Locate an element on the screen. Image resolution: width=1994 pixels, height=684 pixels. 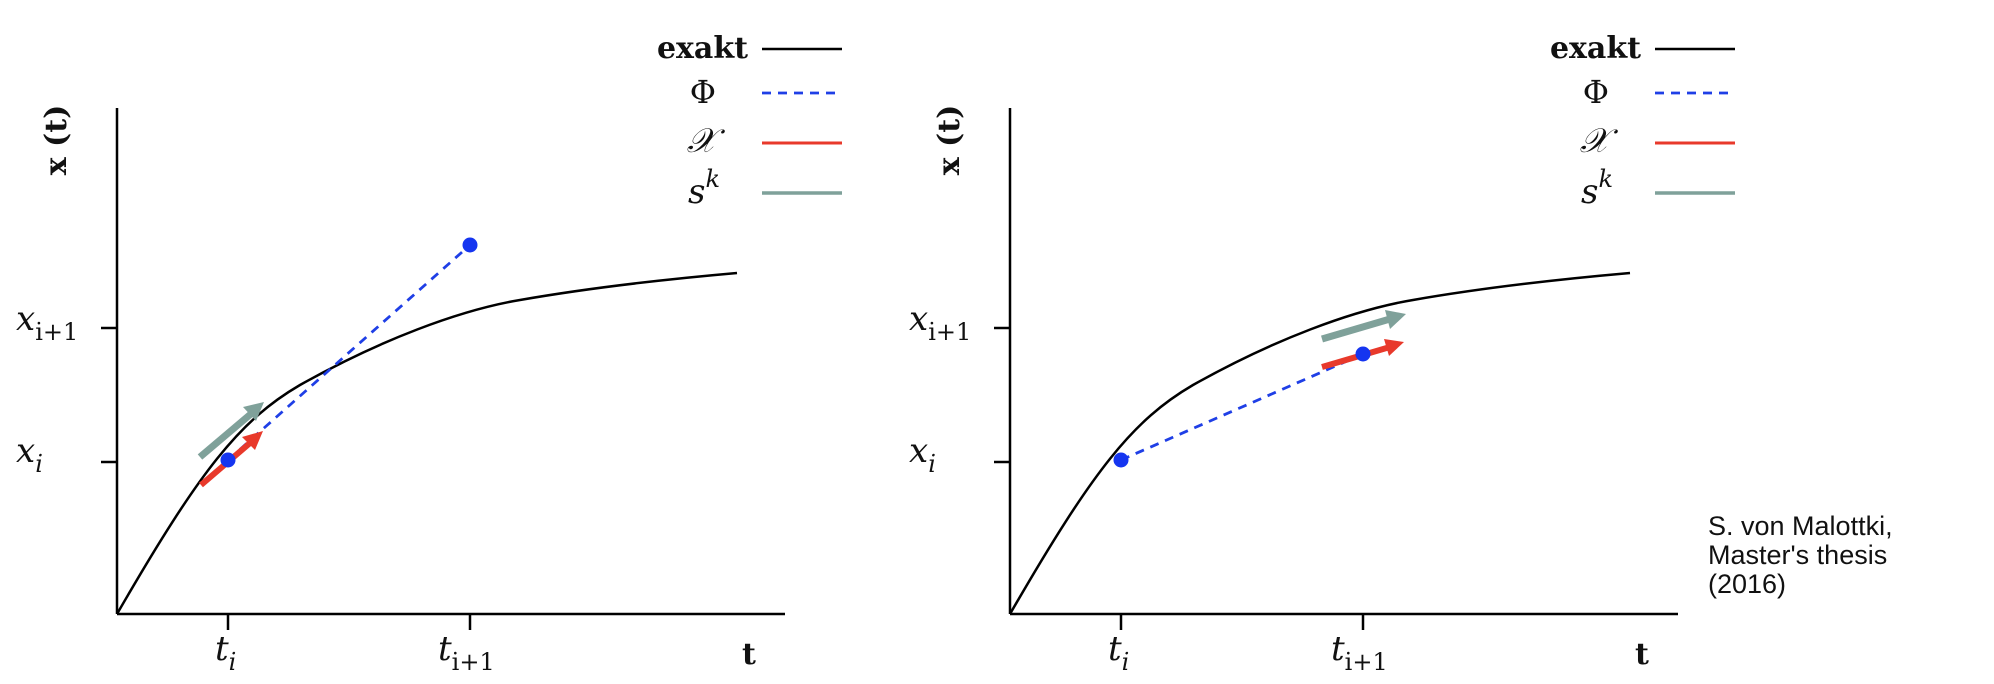
left-phi-line is located at coordinates (349, 352).